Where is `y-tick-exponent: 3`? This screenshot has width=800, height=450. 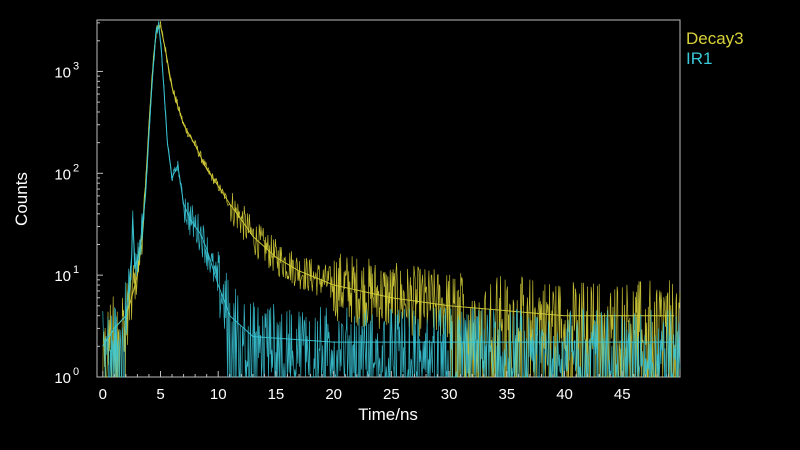 y-tick-exponent: 3 is located at coordinates (76, 66).